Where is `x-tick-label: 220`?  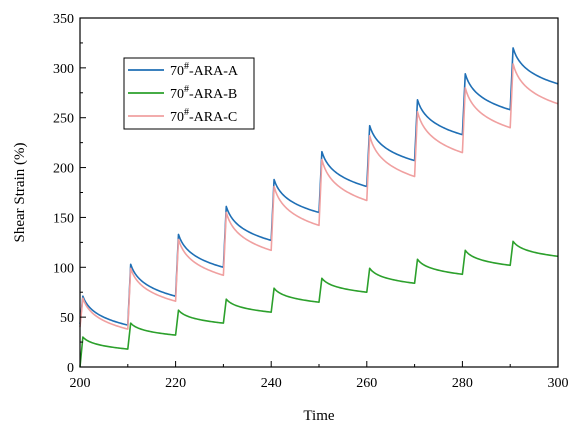
x-tick-label: 220 is located at coordinates (175, 383).